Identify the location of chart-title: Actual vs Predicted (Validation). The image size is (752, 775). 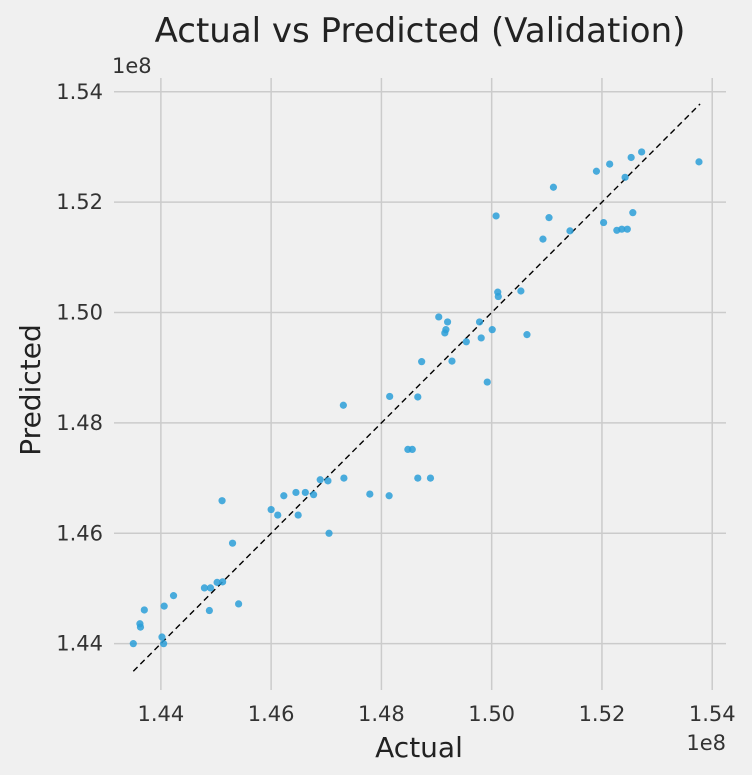
(420, 31).